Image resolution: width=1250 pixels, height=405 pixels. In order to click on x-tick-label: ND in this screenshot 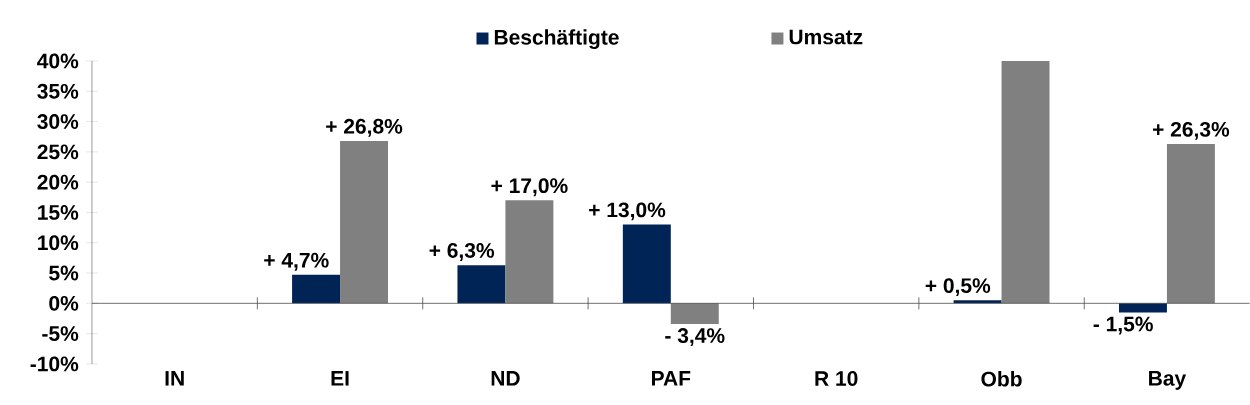, I will do `click(505, 378)`.